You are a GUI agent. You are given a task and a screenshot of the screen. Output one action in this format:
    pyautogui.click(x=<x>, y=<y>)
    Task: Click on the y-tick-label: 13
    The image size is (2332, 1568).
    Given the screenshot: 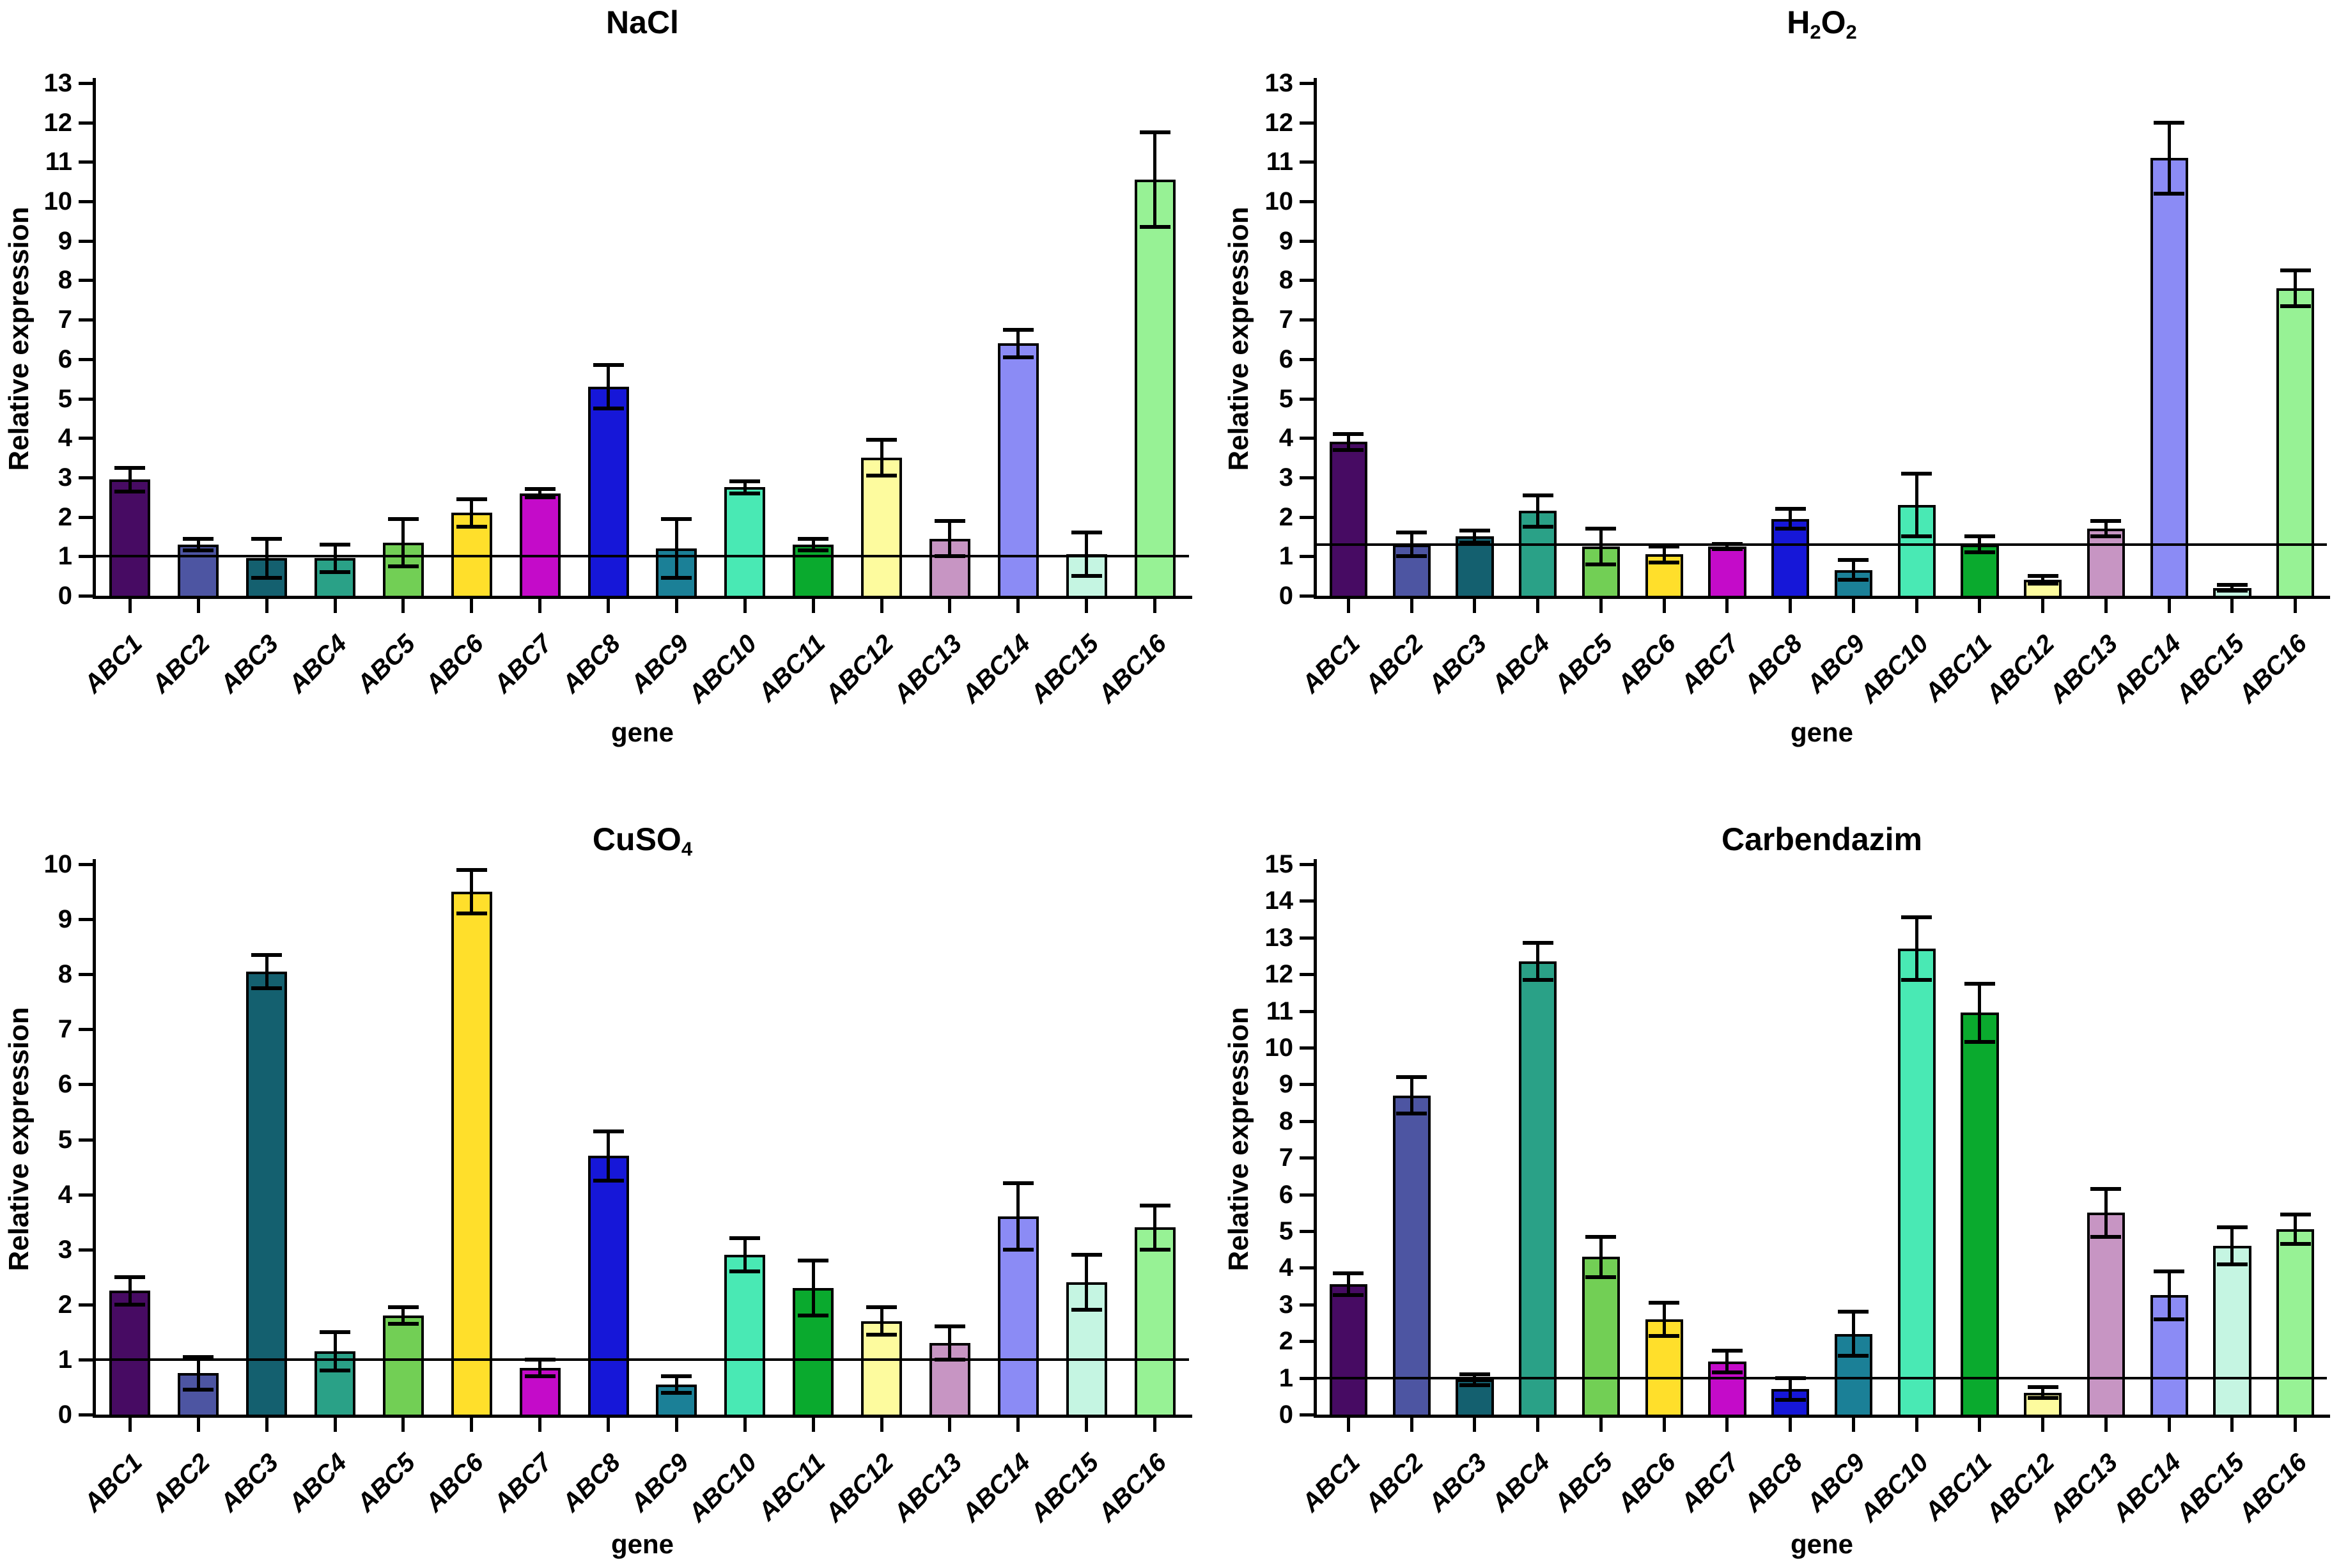 What is the action you would take?
    pyautogui.click(x=1279, y=83)
    